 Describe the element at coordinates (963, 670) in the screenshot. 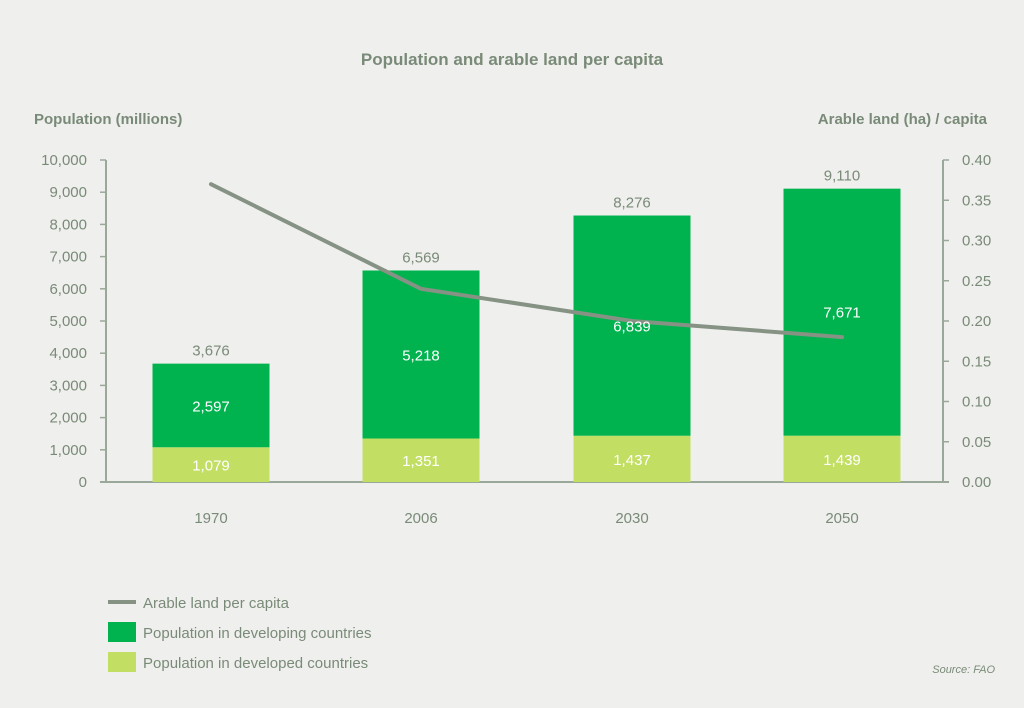

I see `source-note: Source: FAO` at that location.